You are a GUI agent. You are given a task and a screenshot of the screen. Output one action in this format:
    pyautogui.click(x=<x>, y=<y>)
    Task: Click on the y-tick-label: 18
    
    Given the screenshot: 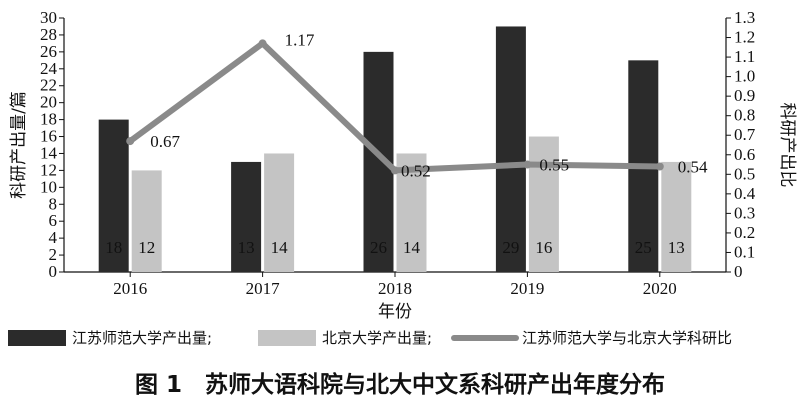 What is the action you would take?
    pyautogui.click(x=48, y=119)
    